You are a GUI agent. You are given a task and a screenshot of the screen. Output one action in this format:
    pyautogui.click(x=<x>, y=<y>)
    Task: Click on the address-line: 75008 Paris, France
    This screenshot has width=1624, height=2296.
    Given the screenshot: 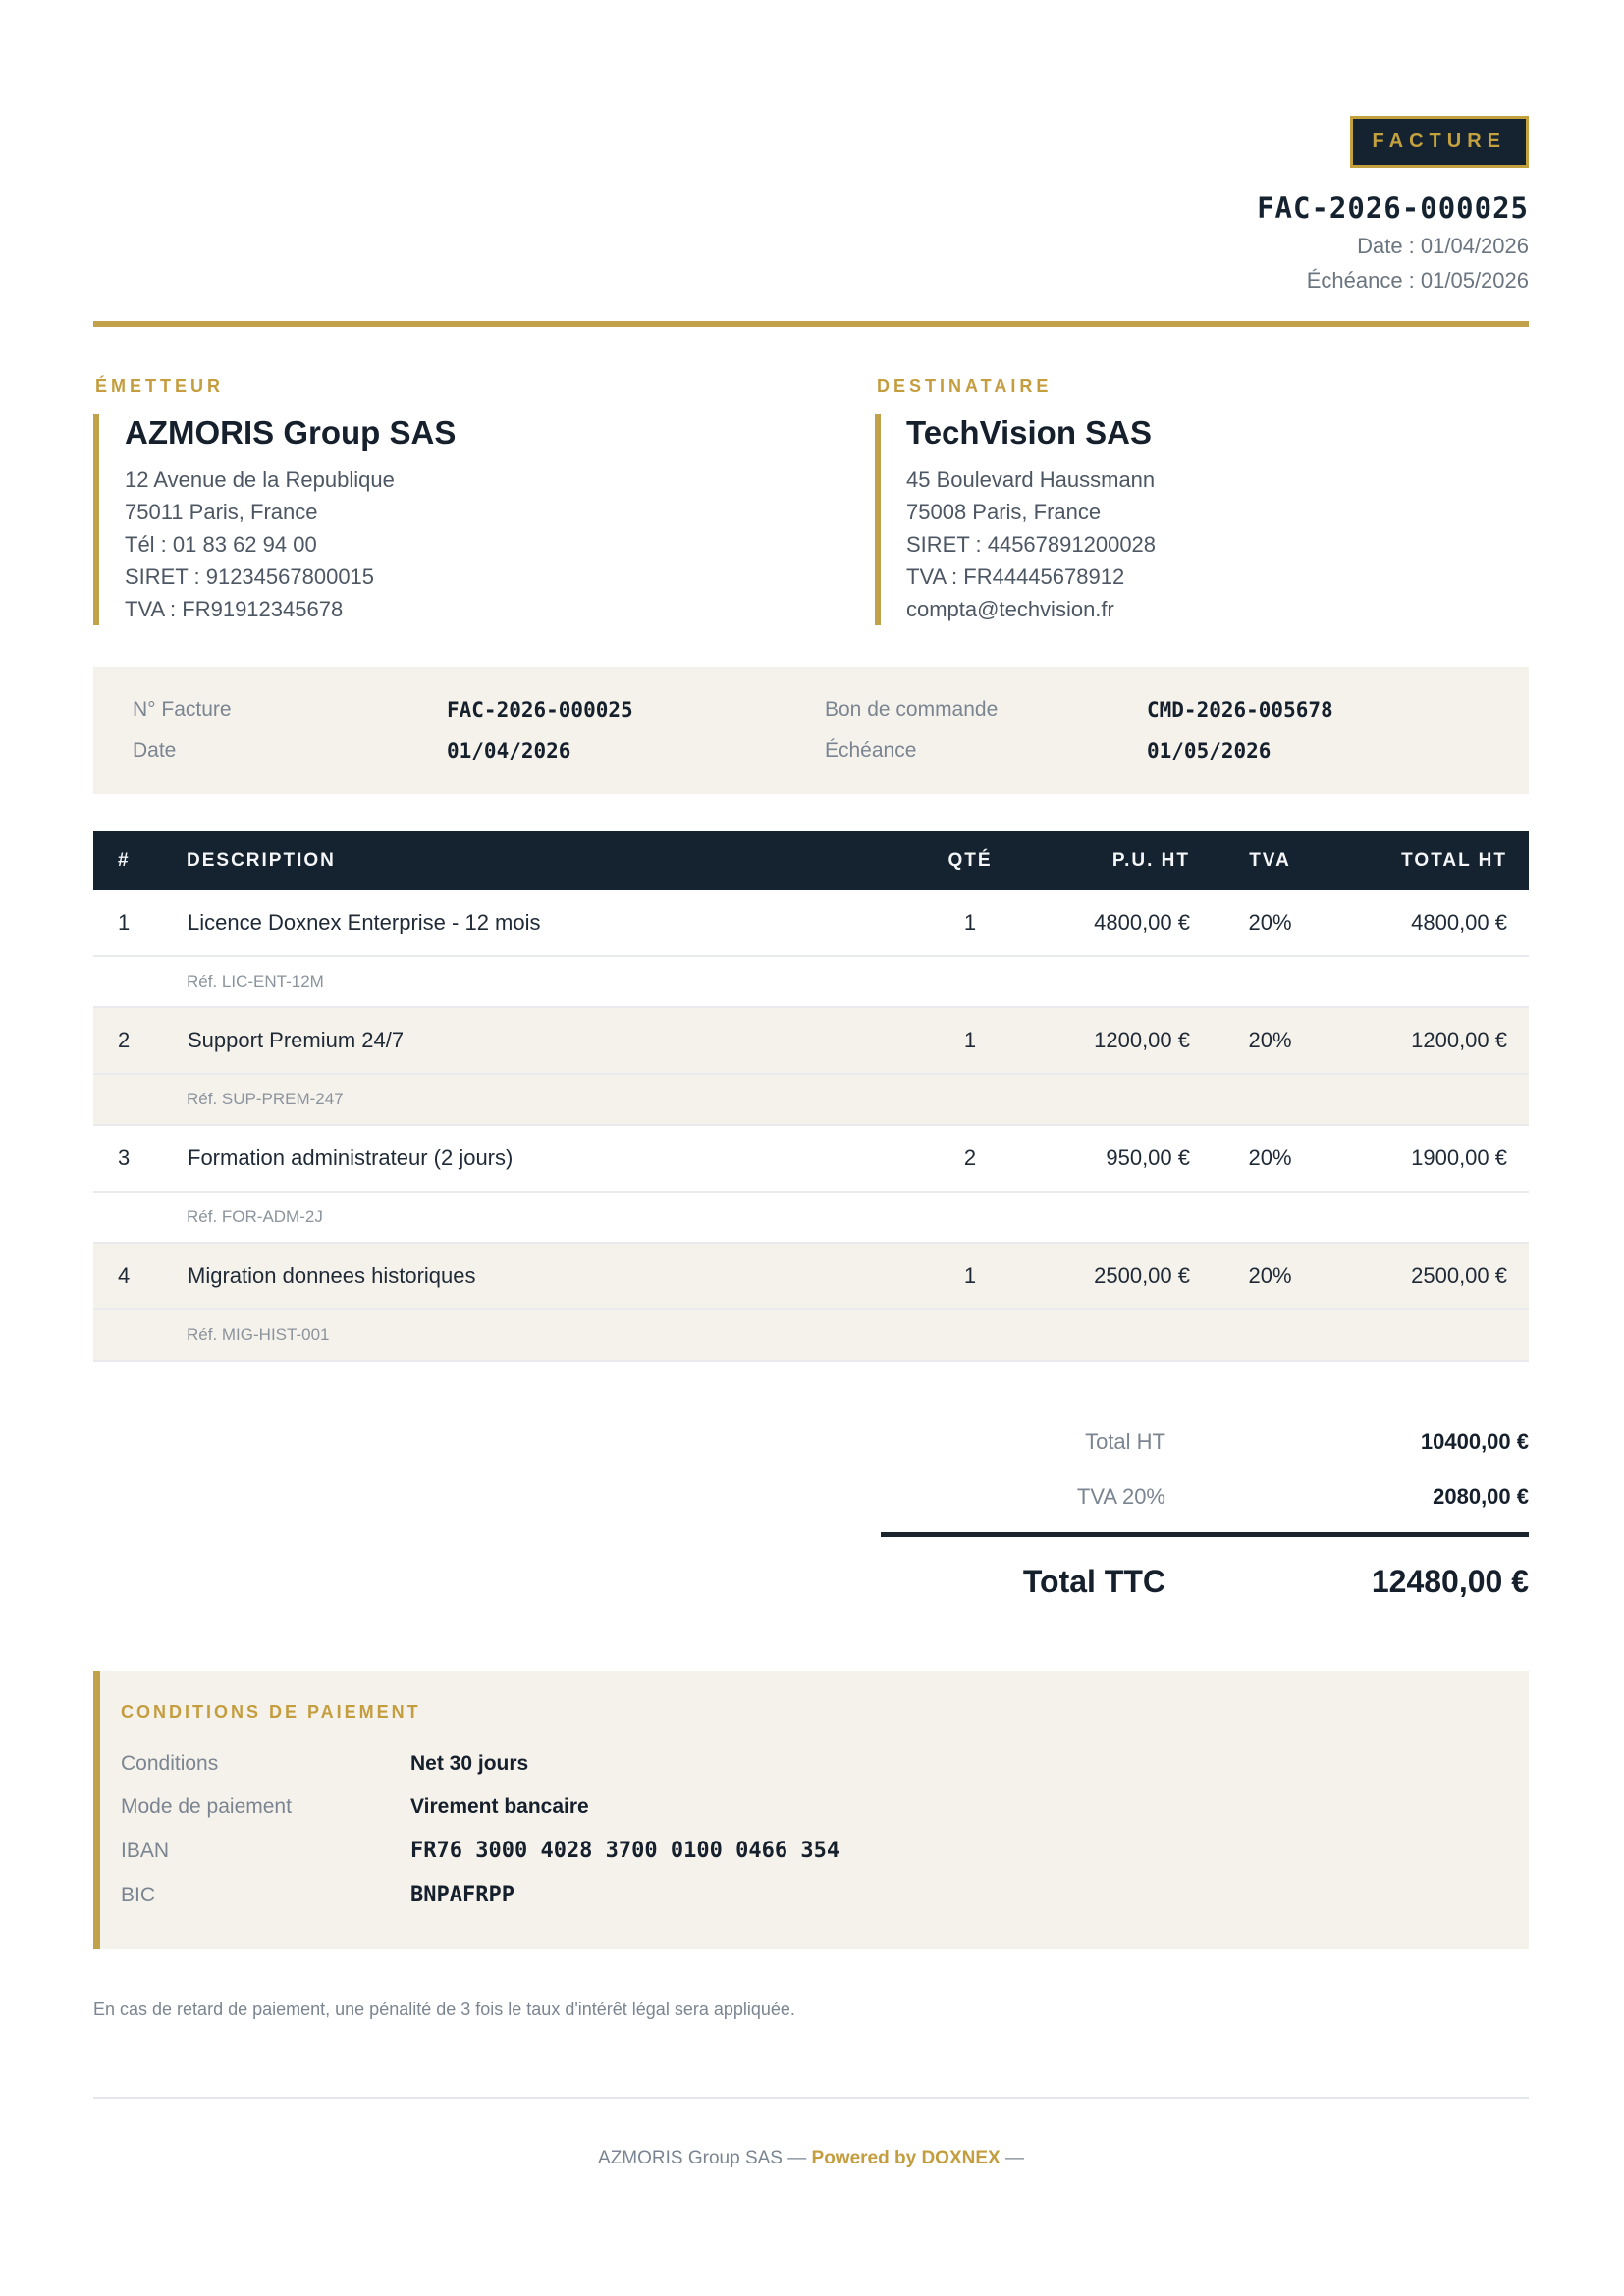 What is the action you would take?
    pyautogui.click(x=1004, y=512)
    